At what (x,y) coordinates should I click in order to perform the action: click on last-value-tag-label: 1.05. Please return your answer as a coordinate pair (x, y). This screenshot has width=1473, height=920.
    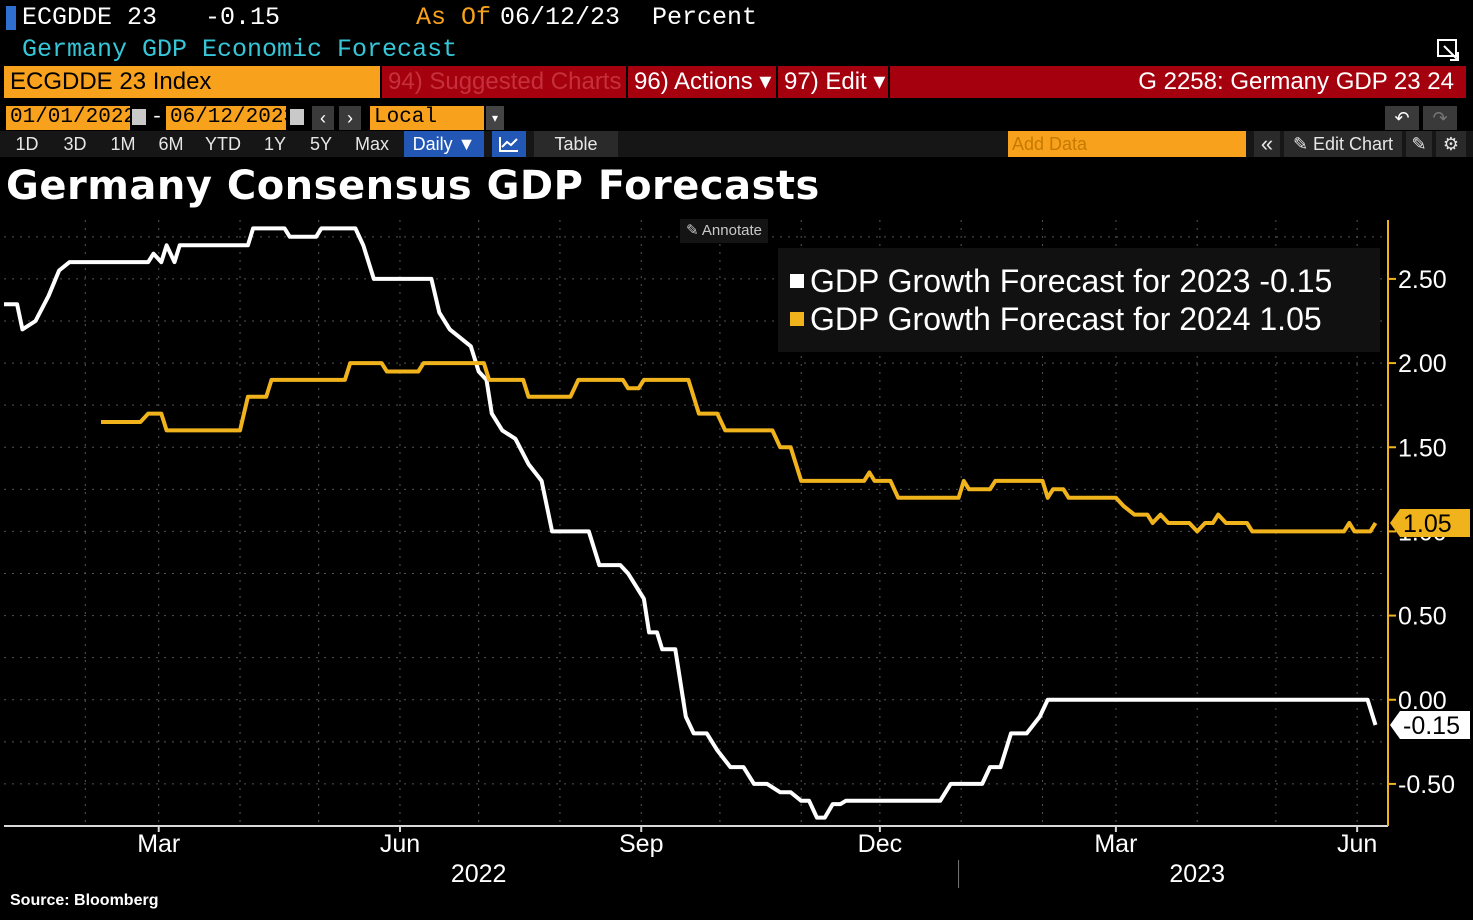
    Looking at the image, I should click on (1427, 524).